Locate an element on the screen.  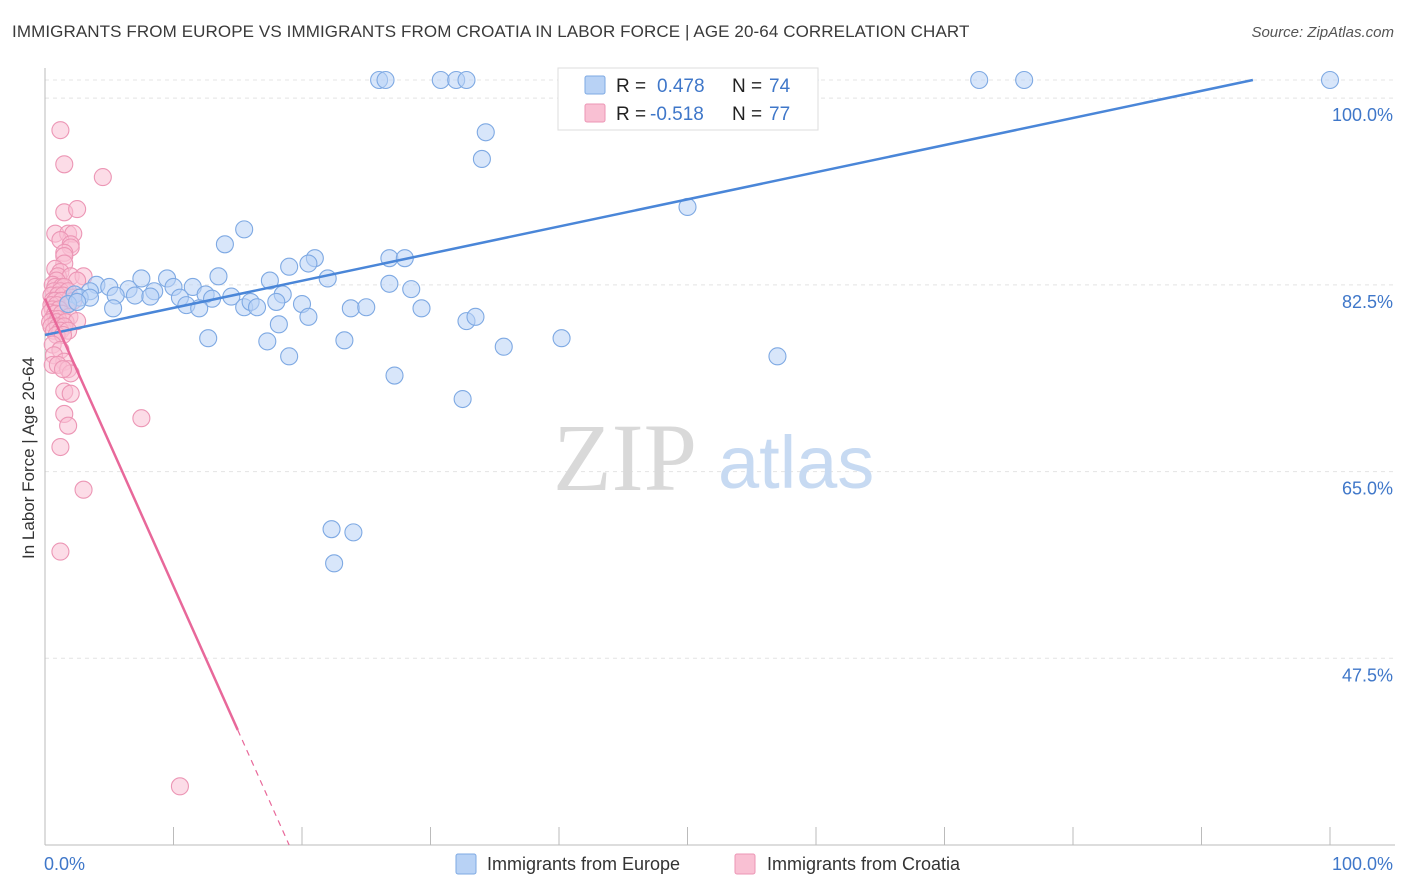
y-tick-labels: 100.0% 82.5% 65.0% 47.5% is located at coordinates (1362, 395).